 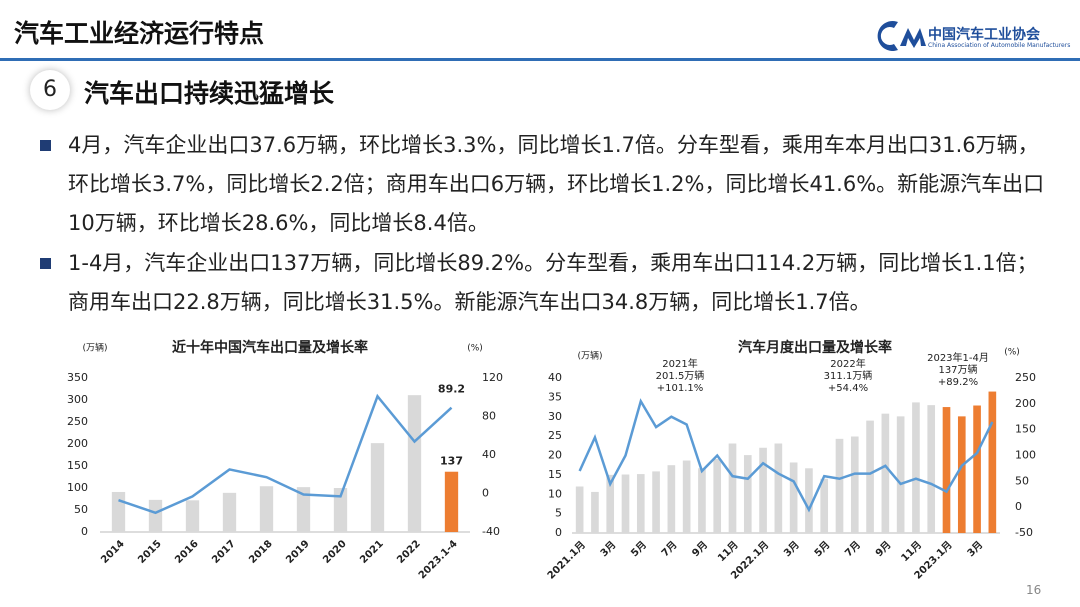 What do you see at coordinates (679, 363) in the screenshot?
I see `annotation: 2021年` at bounding box center [679, 363].